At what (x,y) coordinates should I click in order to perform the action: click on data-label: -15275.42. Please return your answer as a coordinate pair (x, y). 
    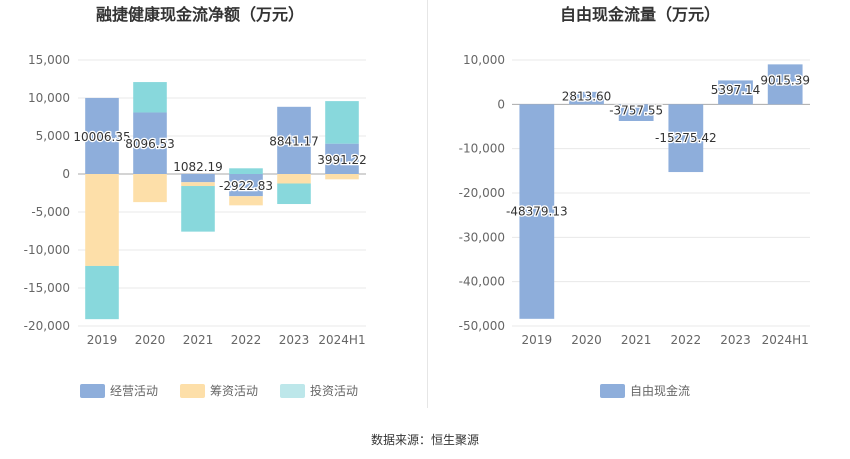
    Looking at the image, I should click on (686, 138).